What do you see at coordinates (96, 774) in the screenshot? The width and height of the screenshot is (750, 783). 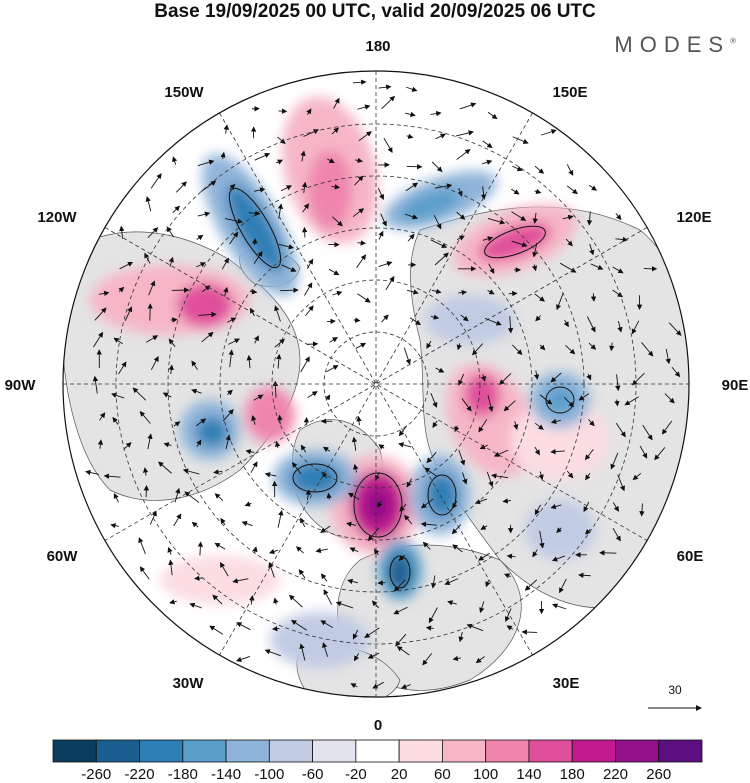 I see `colorbar-tick-label: -260` at bounding box center [96, 774].